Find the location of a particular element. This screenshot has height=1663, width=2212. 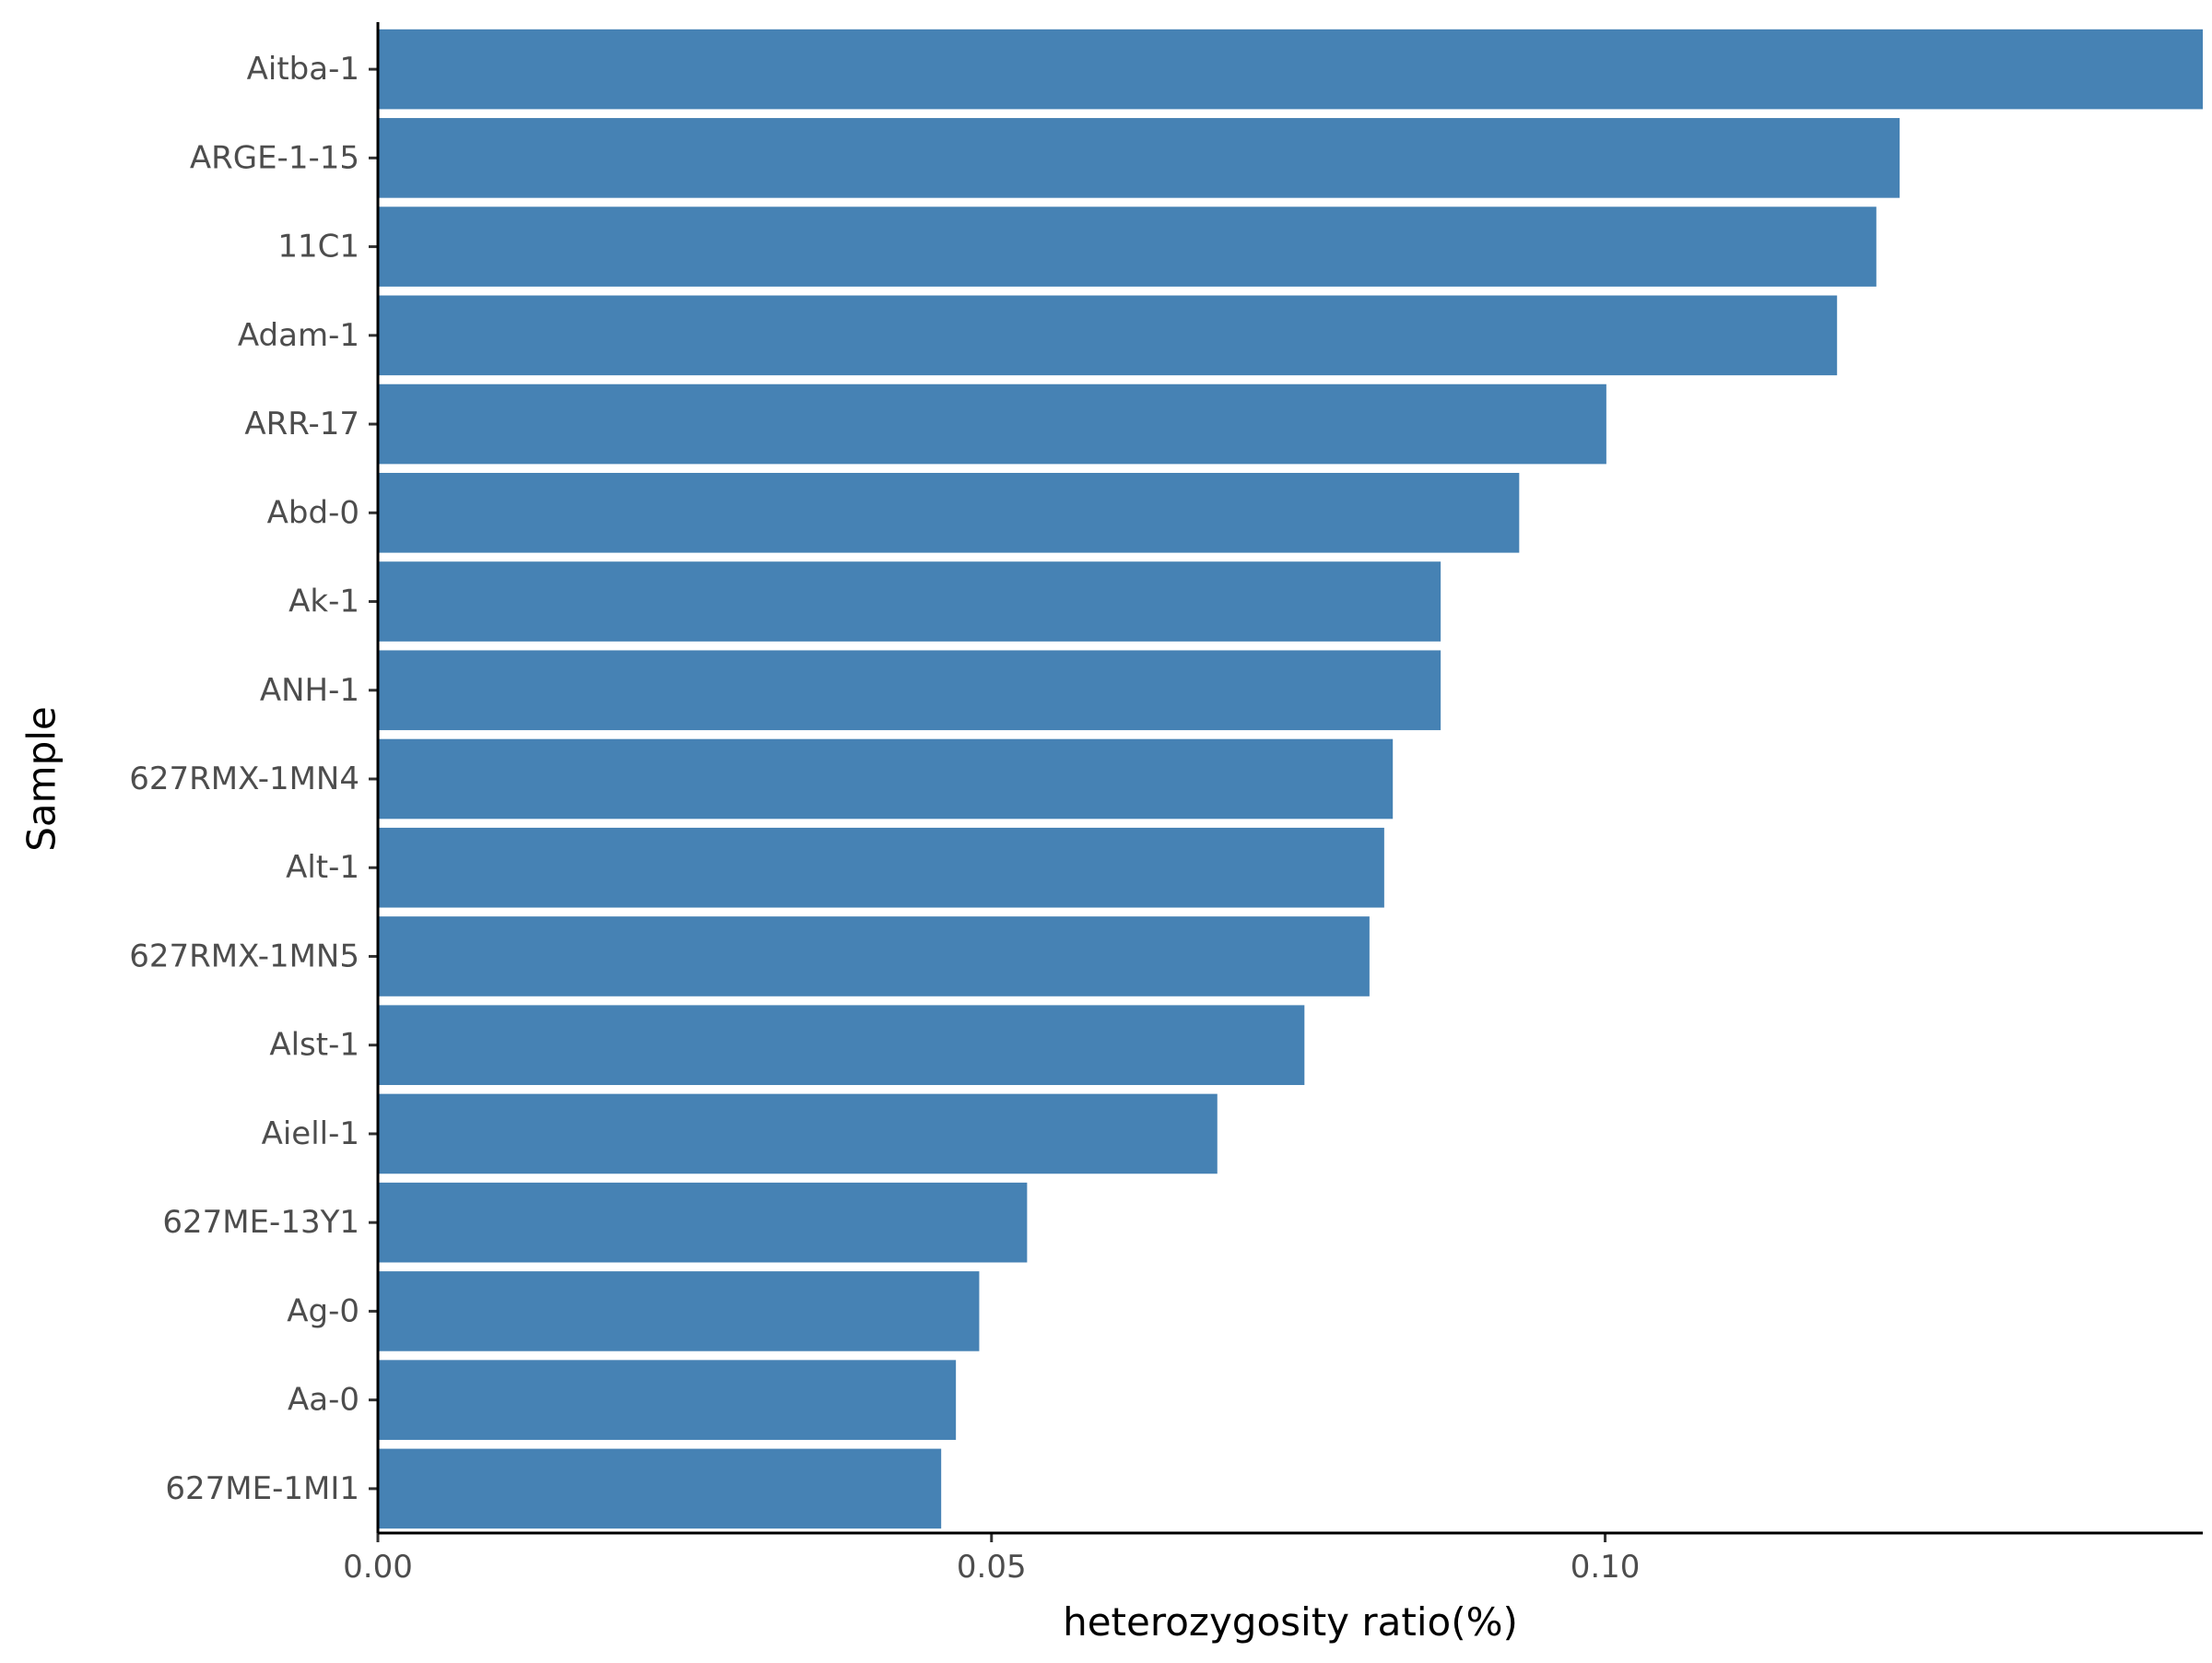

x-tick-label: 0.05 is located at coordinates (992, 1567).